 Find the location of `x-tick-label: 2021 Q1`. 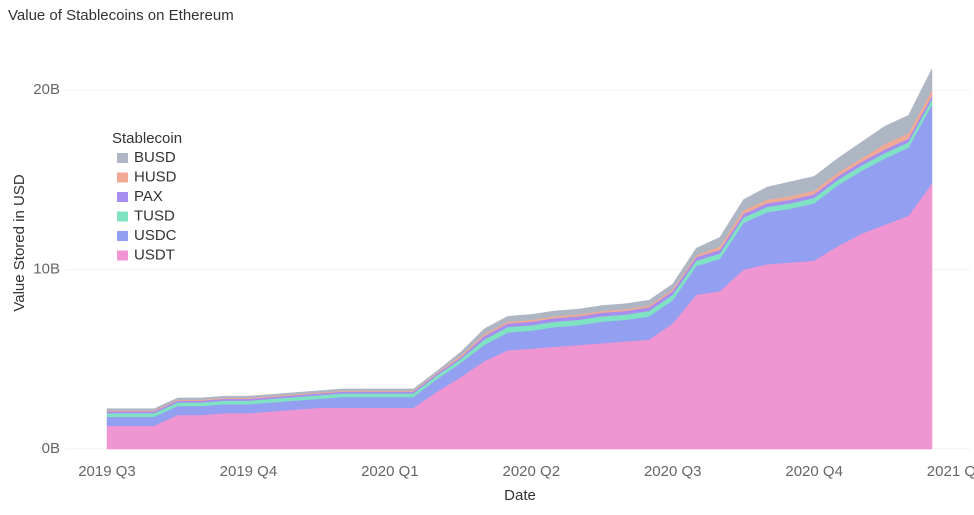

x-tick-label: 2021 Q1 is located at coordinates (950, 471).